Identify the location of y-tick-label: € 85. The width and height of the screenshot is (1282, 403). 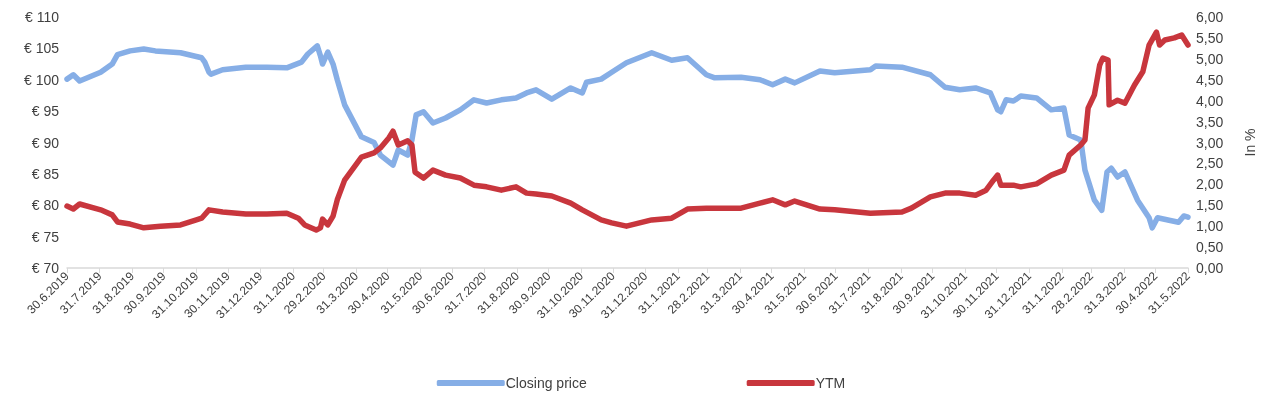
(45, 173).